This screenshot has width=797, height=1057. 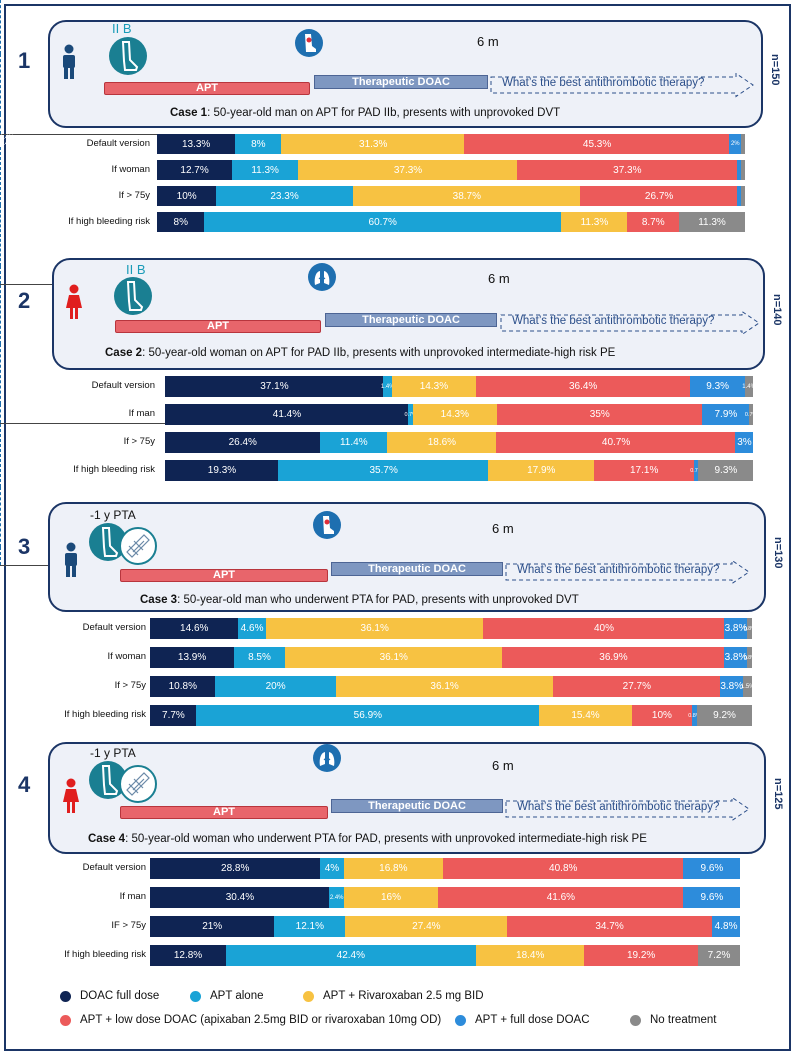 What do you see at coordinates (673, 1020) in the screenshot?
I see `legend-item: No treatment` at bounding box center [673, 1020].